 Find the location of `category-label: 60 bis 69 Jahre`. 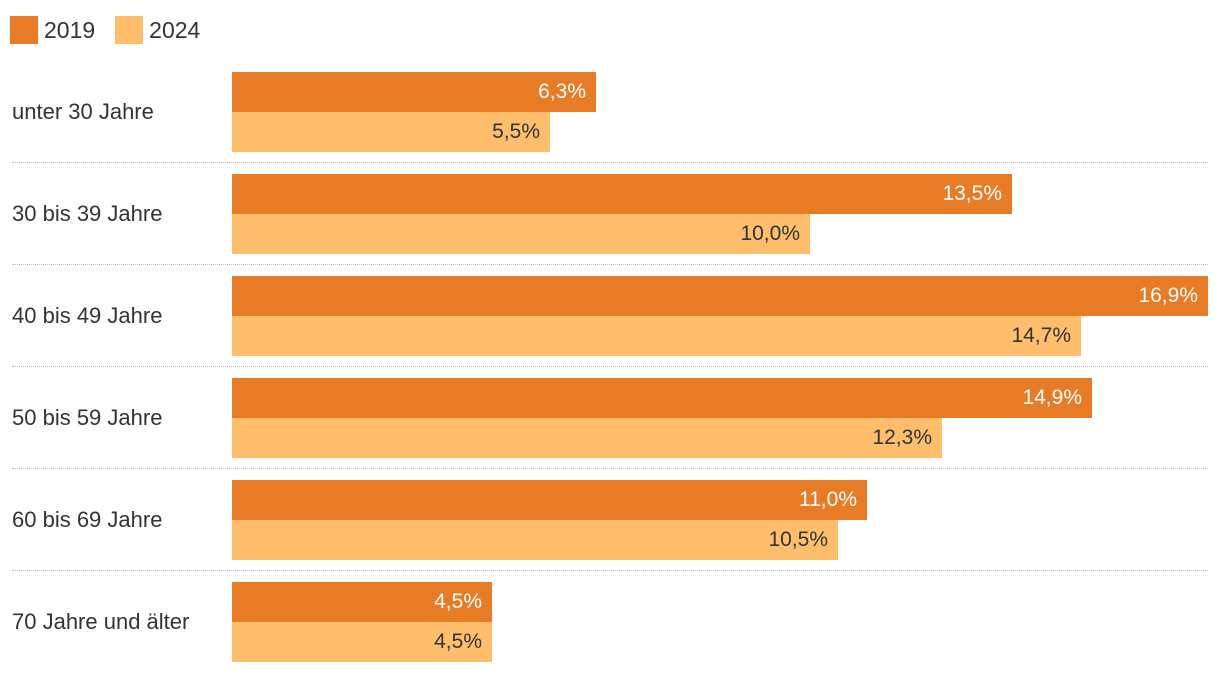

category-label: 60 bis 69 Jahre is located at coordinates (87, 519).